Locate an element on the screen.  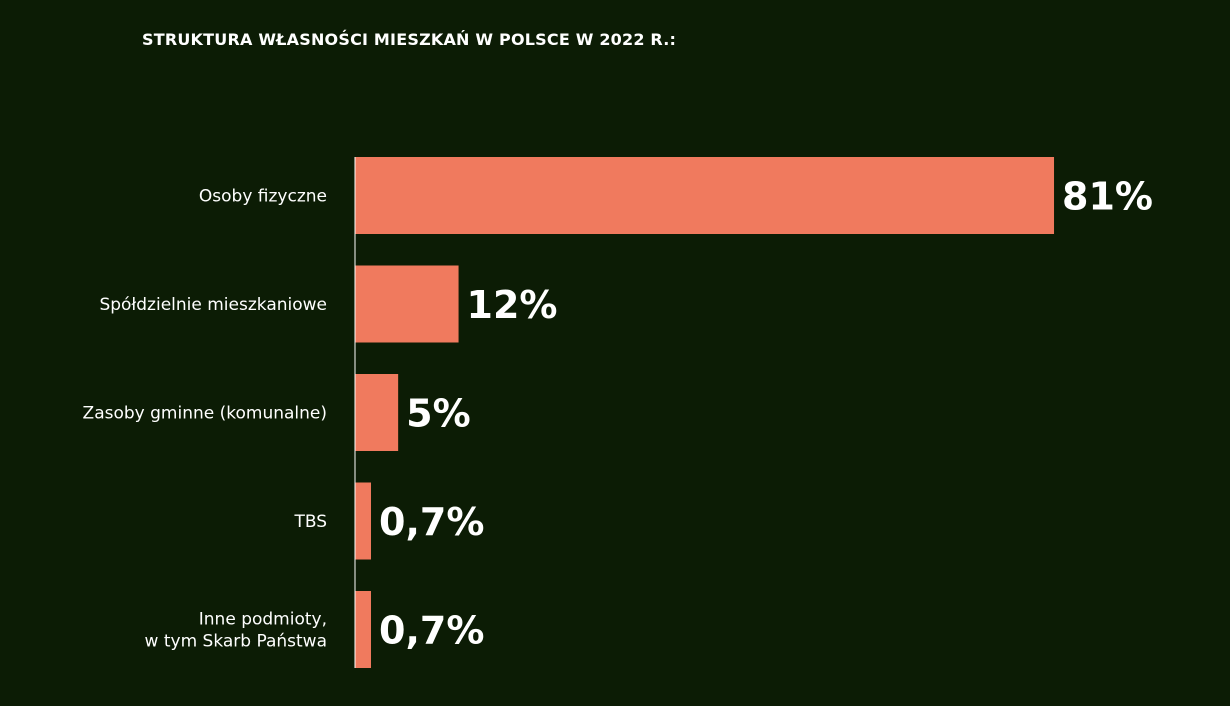
category-label: TBS is located at coordinates (310, 522).